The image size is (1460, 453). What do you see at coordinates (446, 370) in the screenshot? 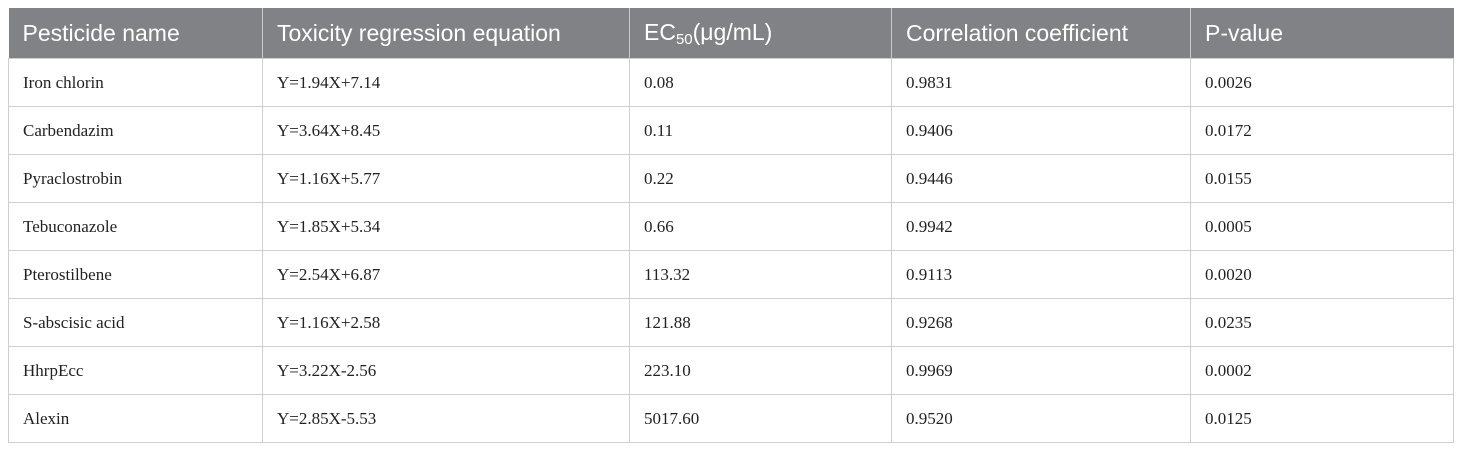
I see `table-cell: Y=3.22X-2.56` at bounding box center [446, 370].